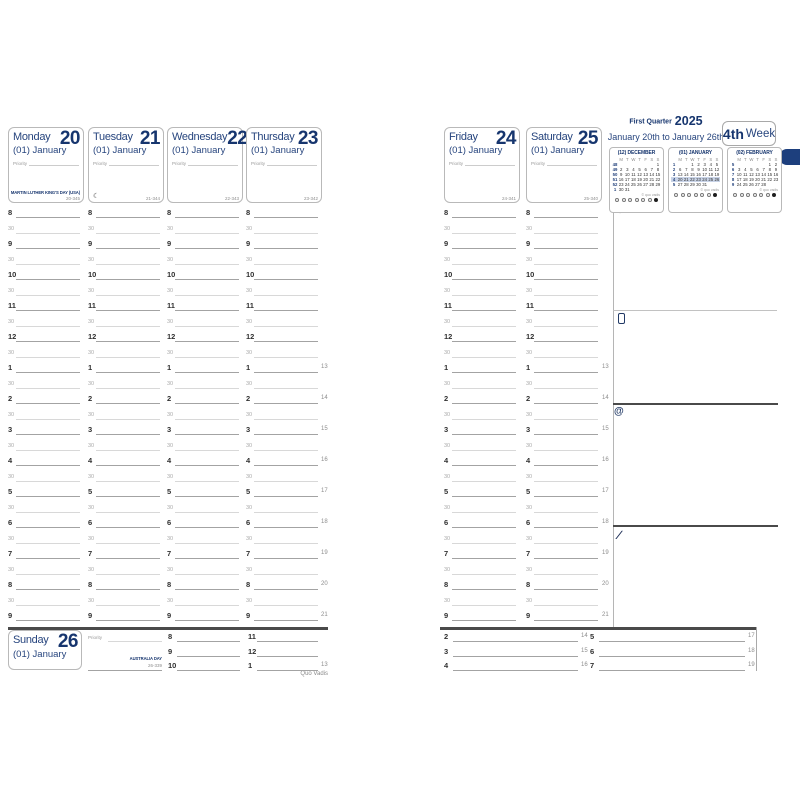  I want to click on day-header-friday: Friday 24 (01) January Priority 24-341, so click(482, 165).